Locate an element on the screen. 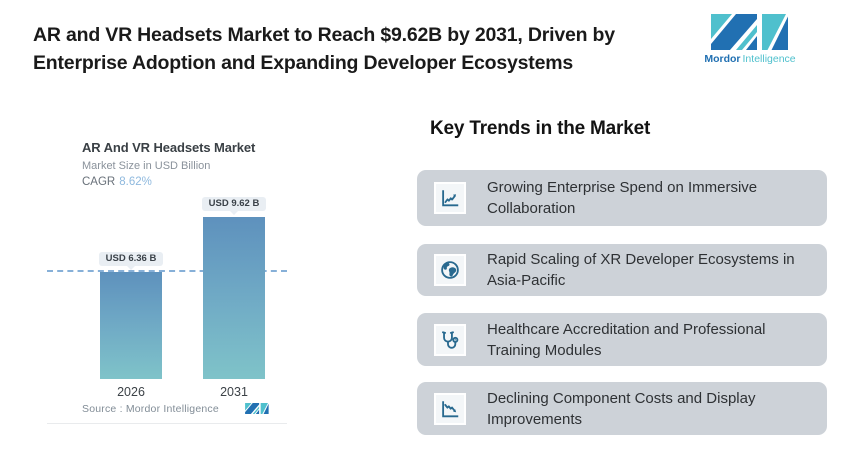 This screenshot has height=462, width=860. cagr-row: CAGR 8.62% is located at coordinates (117, 182).